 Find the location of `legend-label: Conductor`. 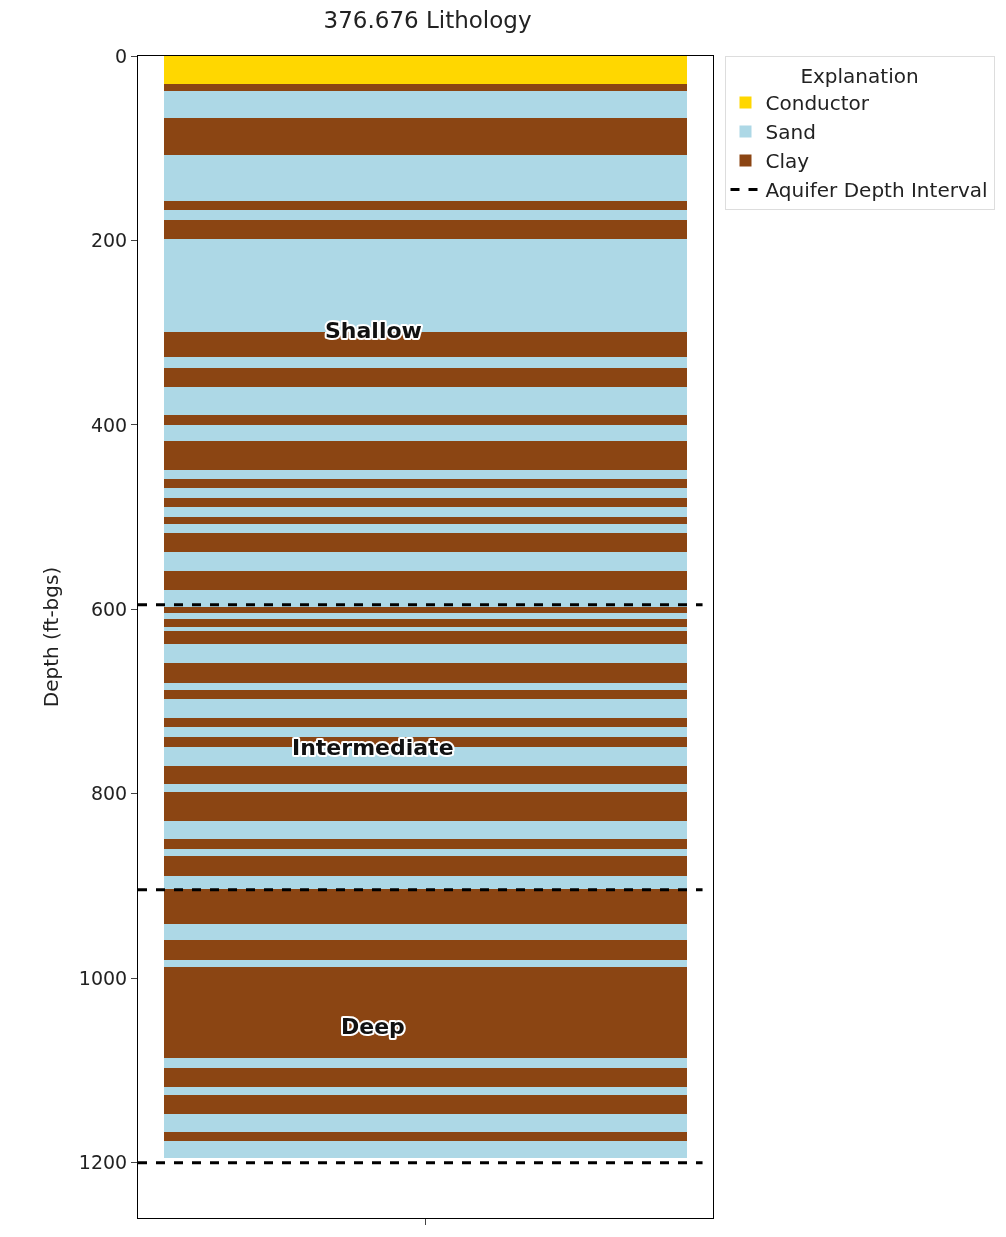

legend-label: Conductor is located at coordinates (817, 103).